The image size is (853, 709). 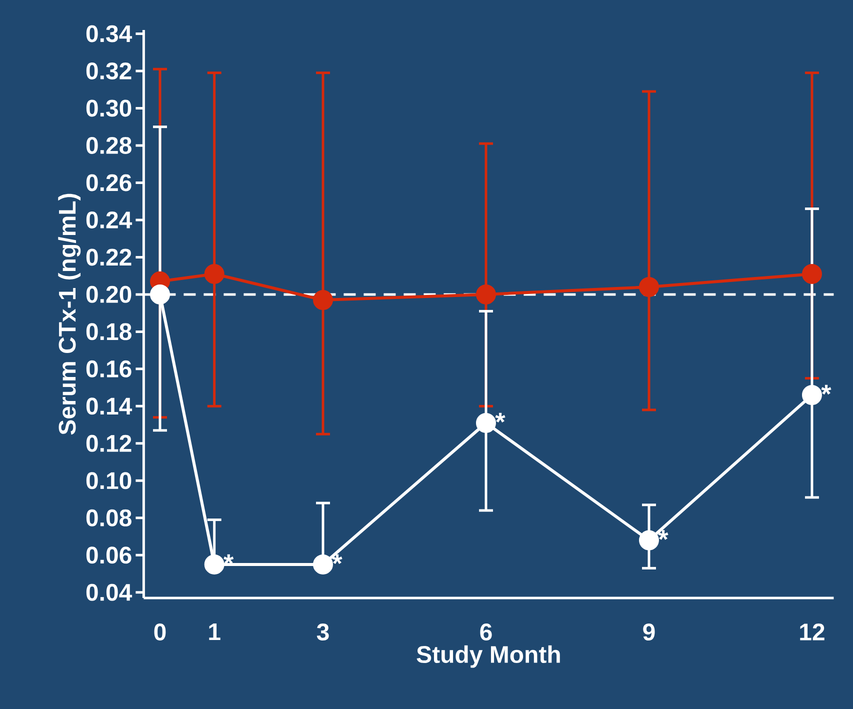 What do you see at coordinates (109, 183) in the screenshot?
I see `y-tick-label: 0.26` at bounding box center [109, 183].